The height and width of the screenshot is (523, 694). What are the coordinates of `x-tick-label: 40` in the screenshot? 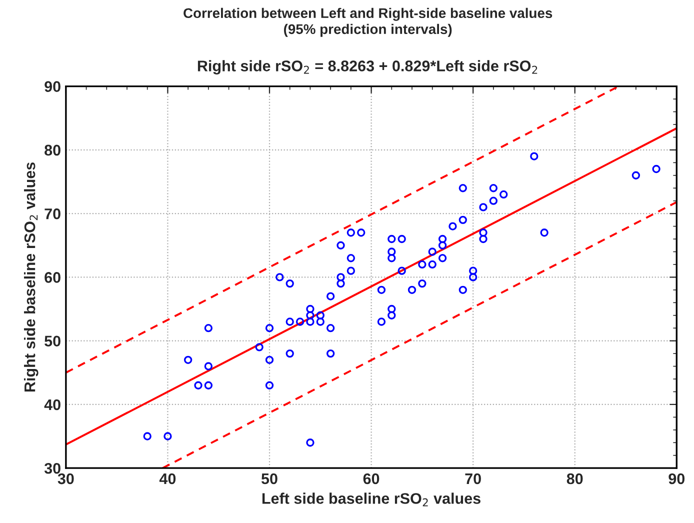 It's located at (167, 478).